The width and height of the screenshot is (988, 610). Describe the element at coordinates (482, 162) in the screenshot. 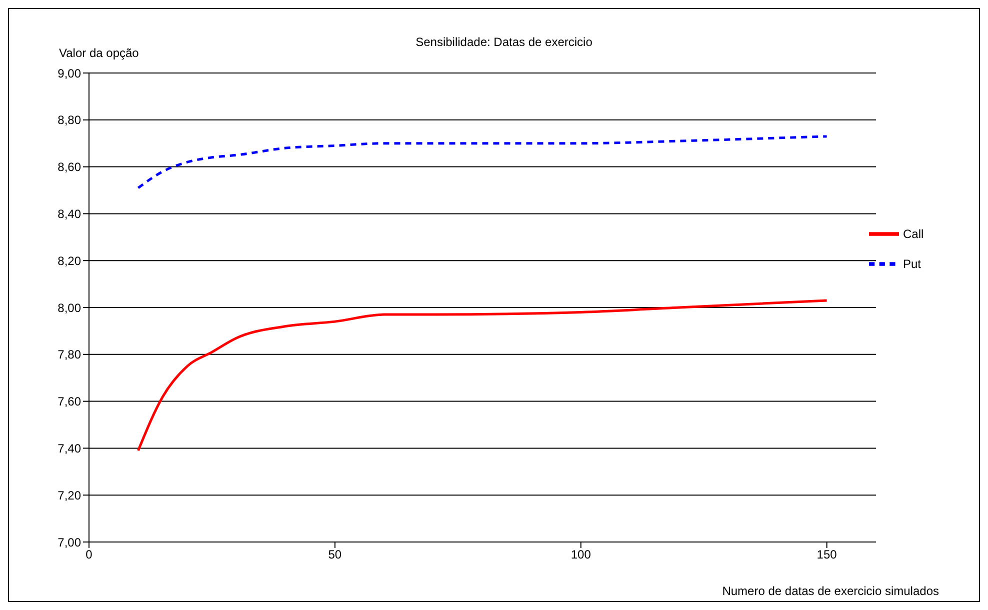

I see `line-series` at that location.